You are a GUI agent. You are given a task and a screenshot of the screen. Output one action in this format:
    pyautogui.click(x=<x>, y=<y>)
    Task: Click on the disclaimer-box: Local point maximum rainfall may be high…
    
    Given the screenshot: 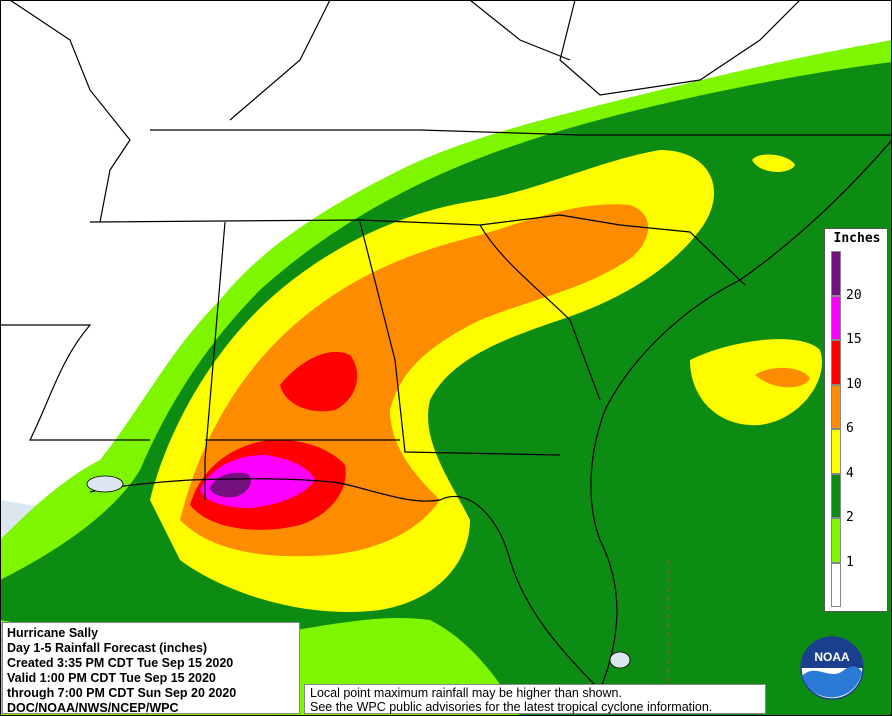 What is the action you would take?
    pyautogui.click(x=535, y=699)
    